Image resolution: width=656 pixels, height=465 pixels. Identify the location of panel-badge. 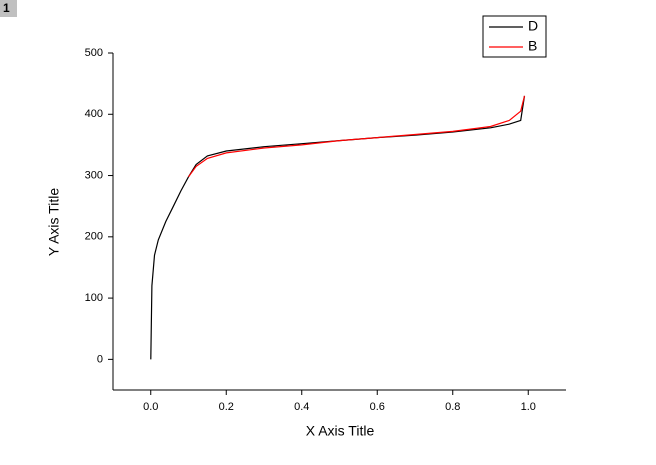
(8, 8).